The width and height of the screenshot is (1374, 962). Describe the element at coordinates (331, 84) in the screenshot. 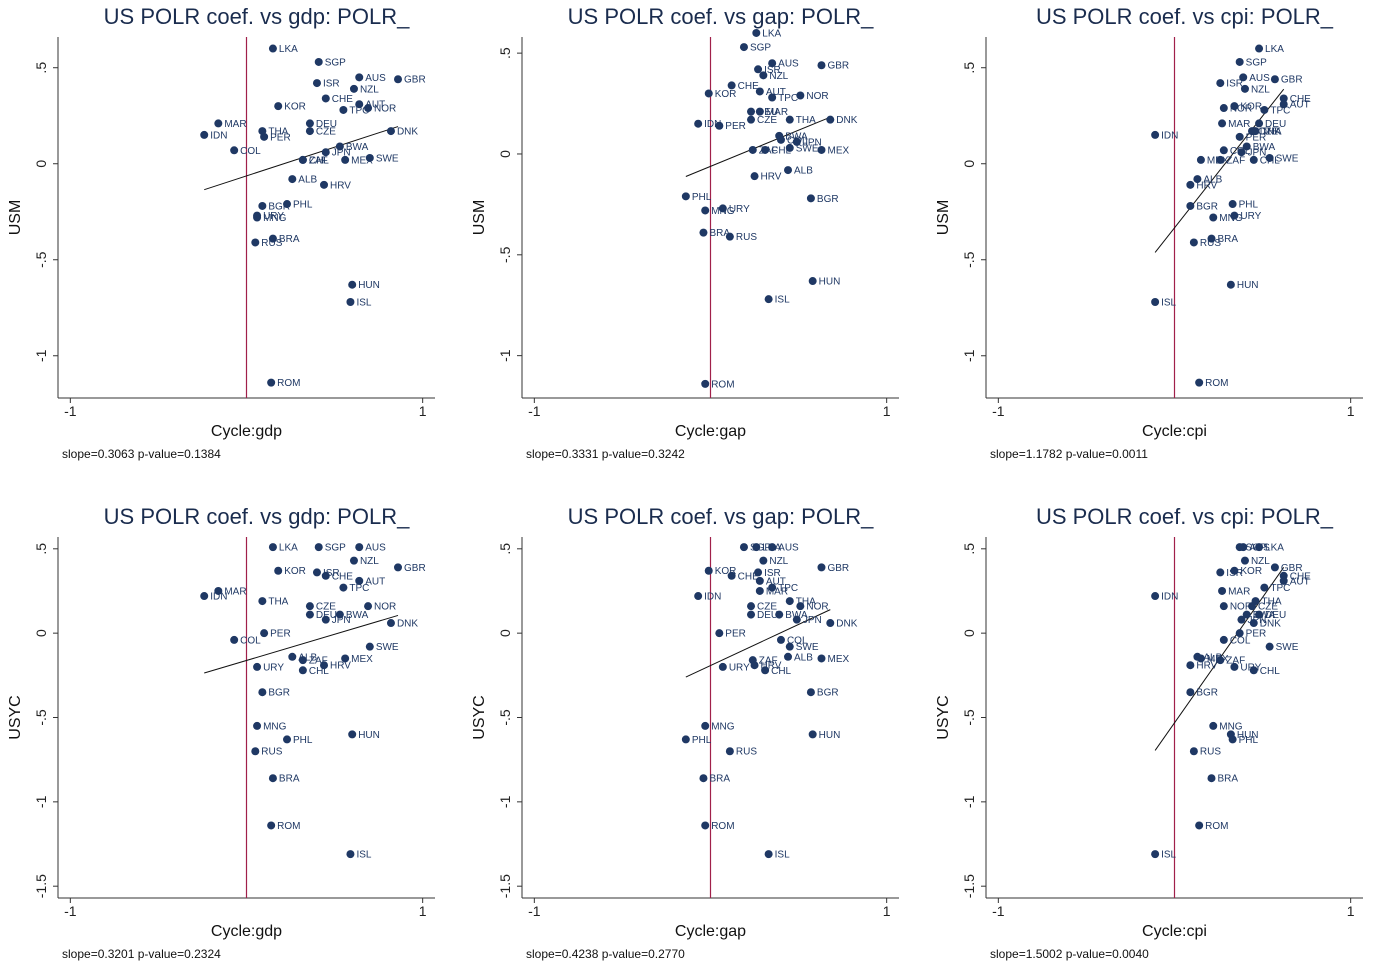

I see `point-label: ISR` at that location.